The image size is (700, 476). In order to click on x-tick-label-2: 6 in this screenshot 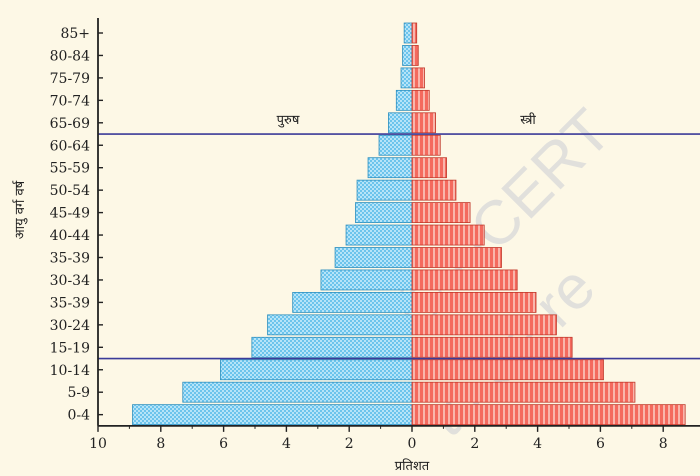, I will do `click(223, 444)`.